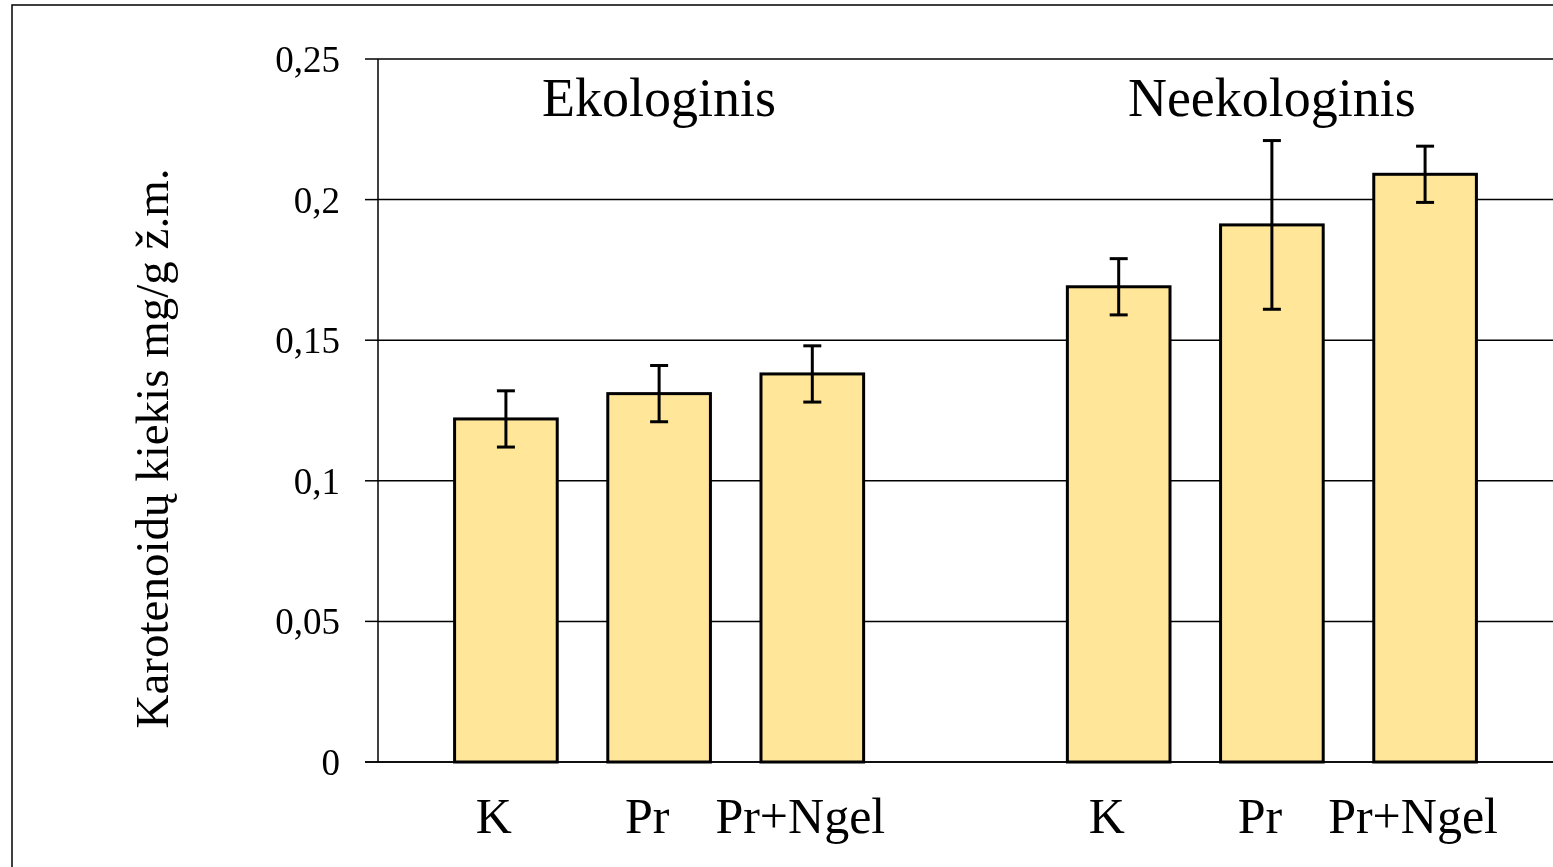  I want to click on annotation: Neekologinis, so click(1271, 98).